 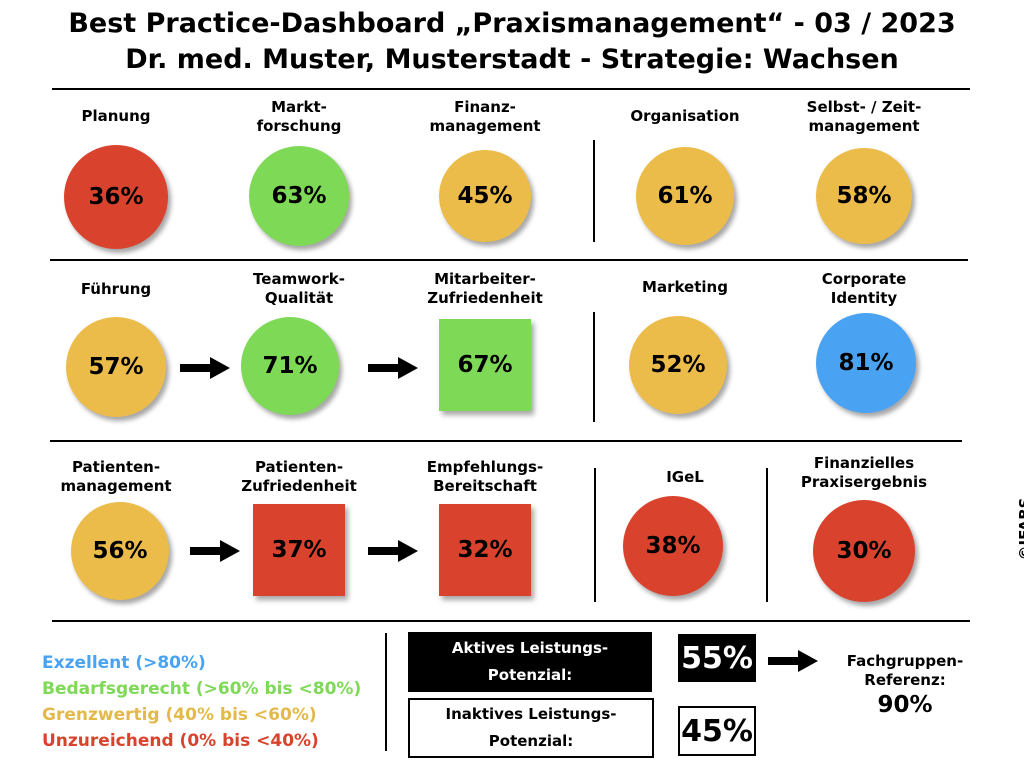 I want to click on kpi-value: 38%, so click(x=673, y=546).